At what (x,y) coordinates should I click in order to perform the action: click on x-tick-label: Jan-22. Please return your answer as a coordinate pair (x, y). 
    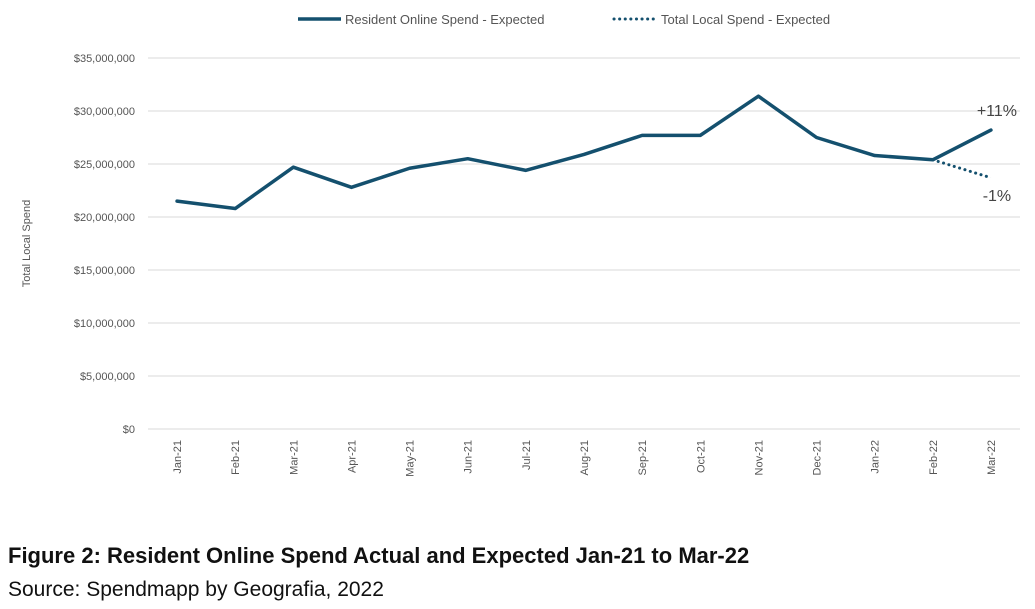
    Looking at the image, I should click on (876, 457).